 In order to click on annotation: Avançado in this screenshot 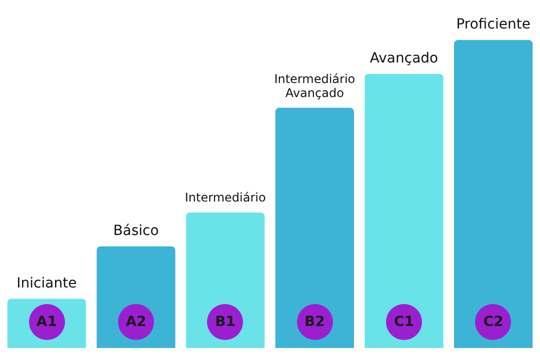, I will do `click(404, 58)`.